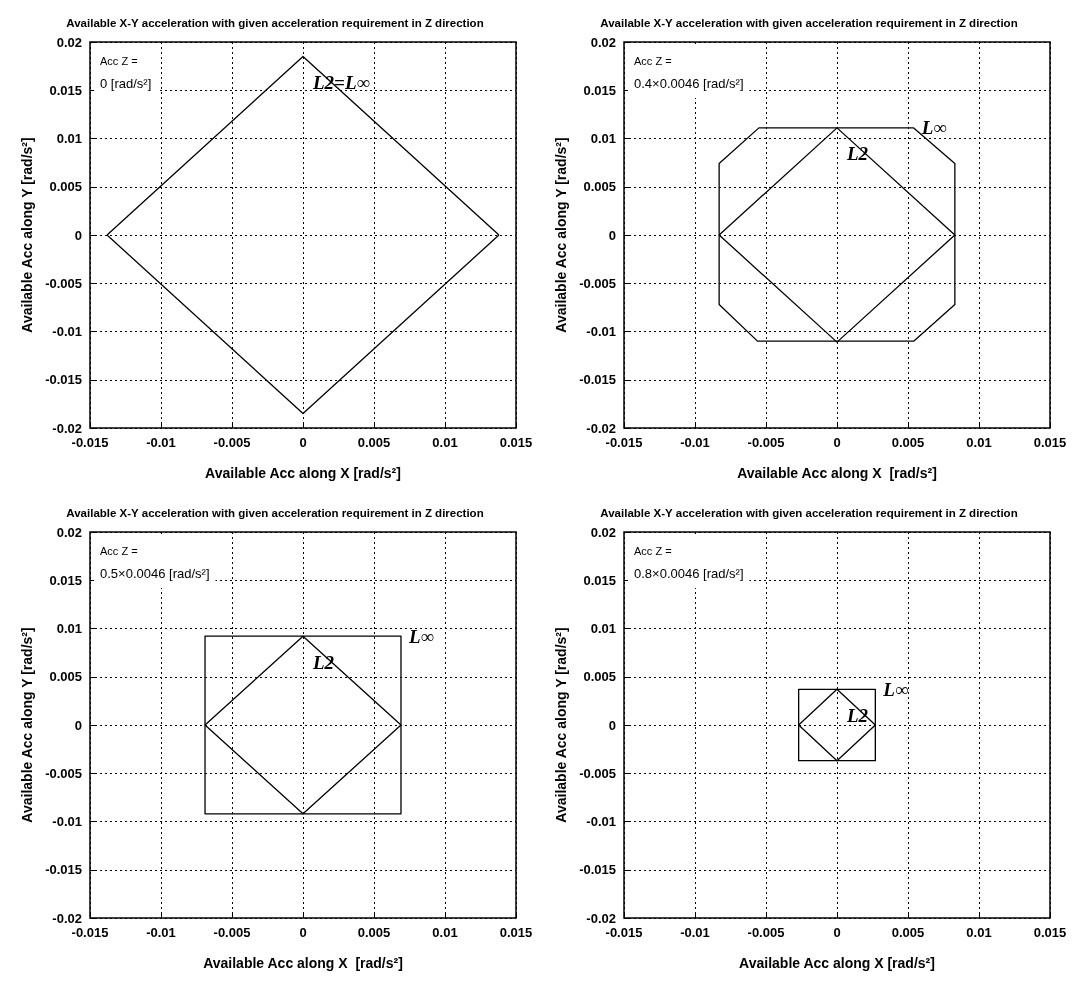  What do you see at coordinates (126, 83) in the screenshot?
I see `annotation: 0 [rad/s²]` at bounding box center [126, 83].